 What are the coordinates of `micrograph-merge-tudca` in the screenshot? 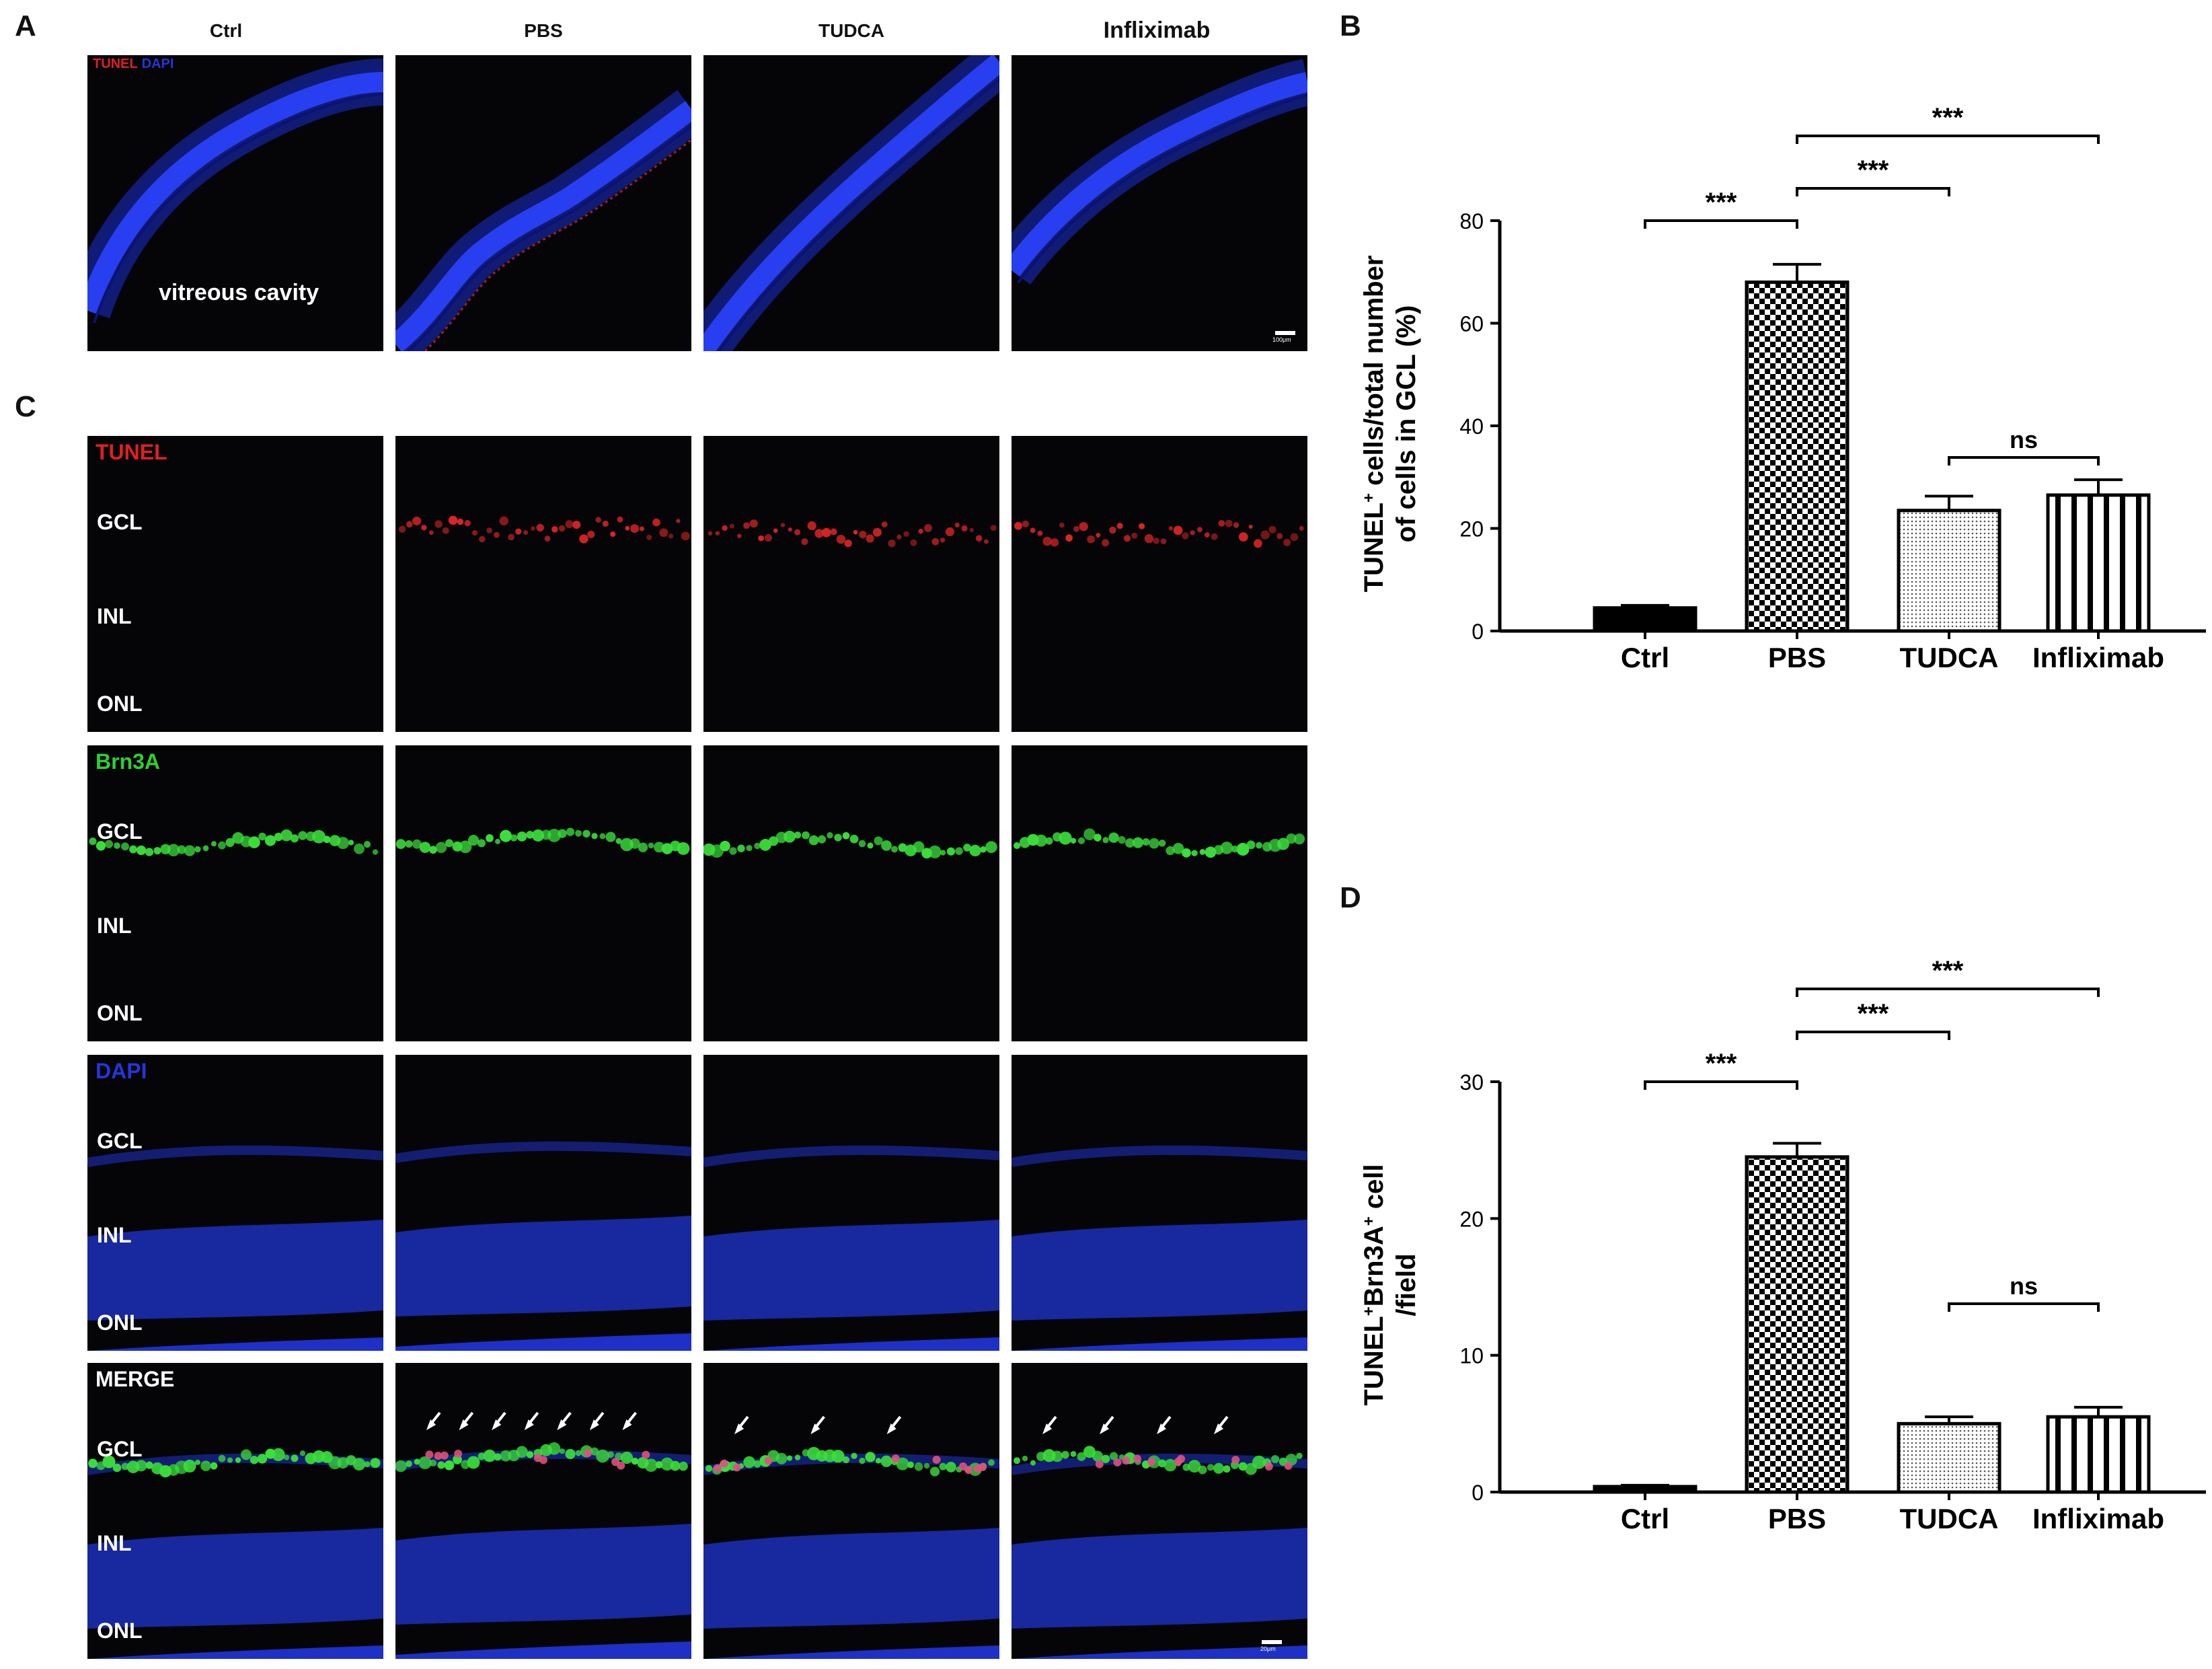 It's located at (851, 1511).